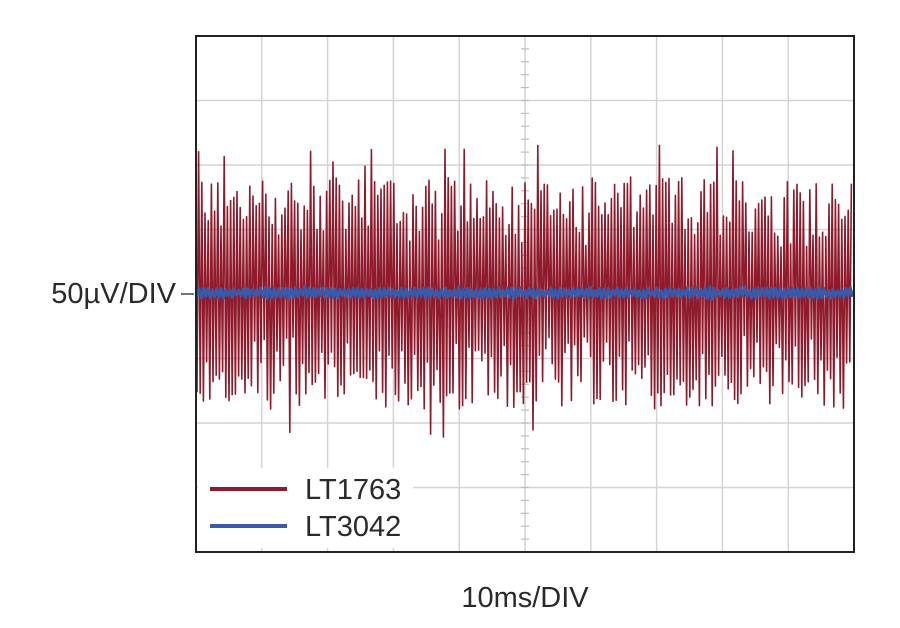  I want to click on series-trace-lt3042, so click(525, 293).